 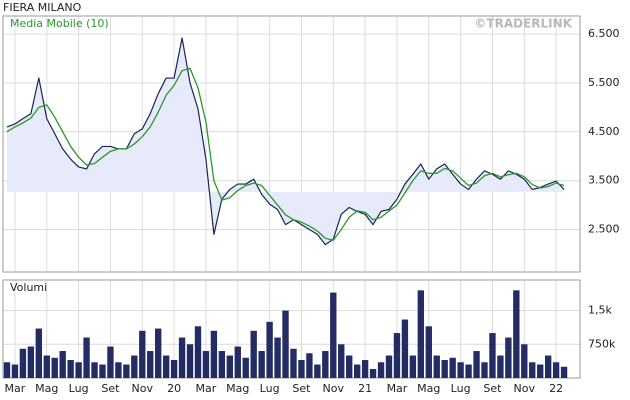 What do you see at coordinates (42, 7) in the screenshot?
I see `chart-title: FIERA MILANO` at bounding box center [42, 7].